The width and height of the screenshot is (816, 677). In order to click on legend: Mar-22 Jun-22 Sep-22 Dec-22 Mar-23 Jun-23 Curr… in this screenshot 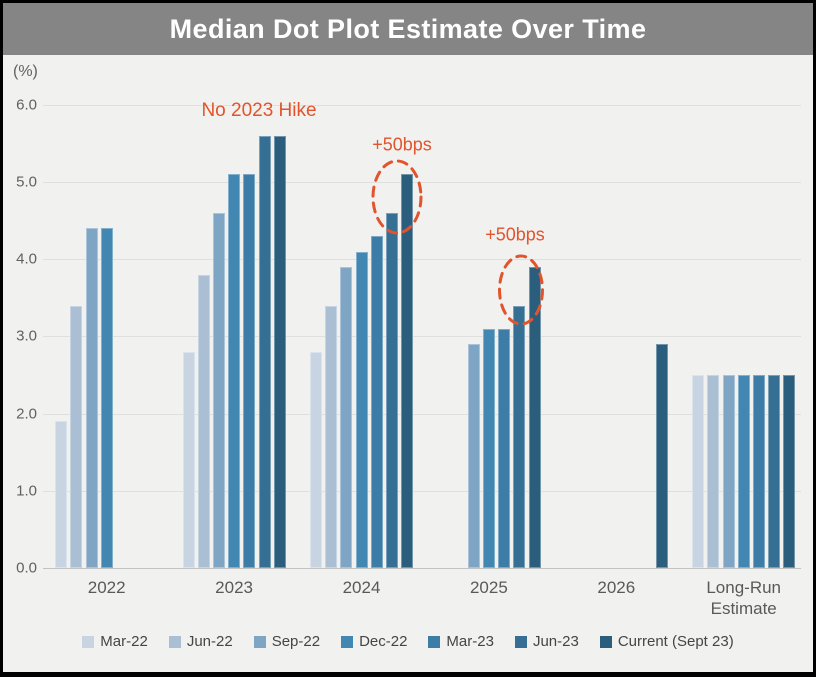, I will do `click(408, 641)`.